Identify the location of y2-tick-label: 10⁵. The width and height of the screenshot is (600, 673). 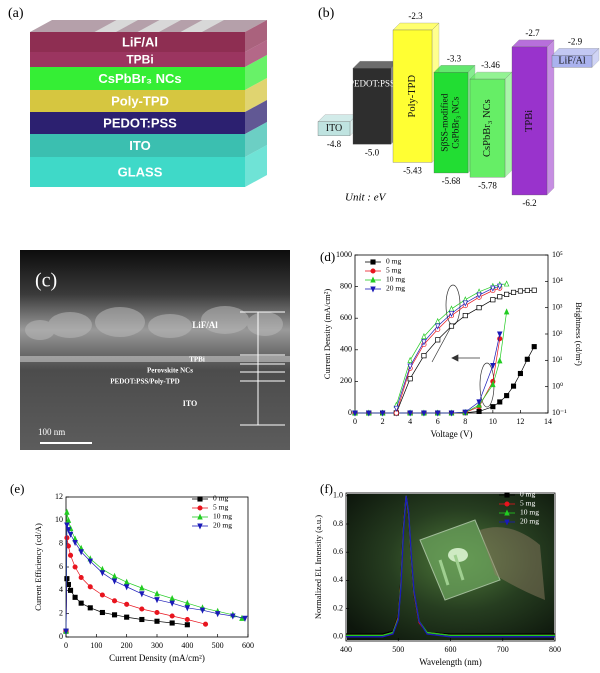
(557, 254).